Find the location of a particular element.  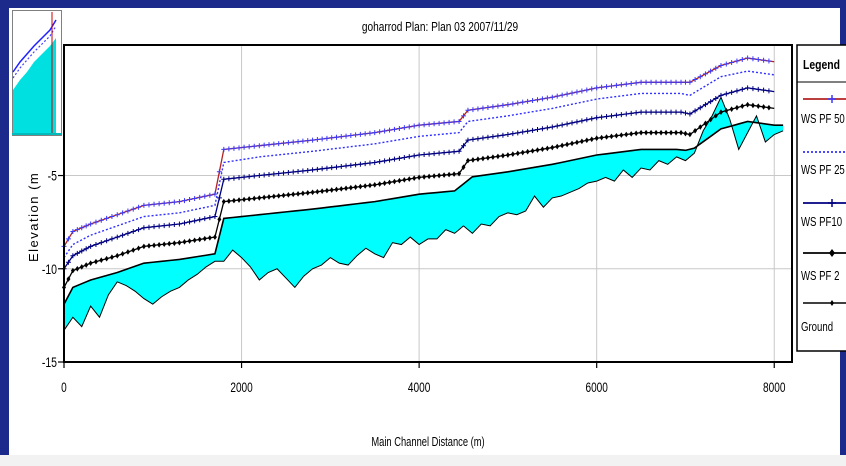

legend-title: Legend is located at coordinates (821, 65).